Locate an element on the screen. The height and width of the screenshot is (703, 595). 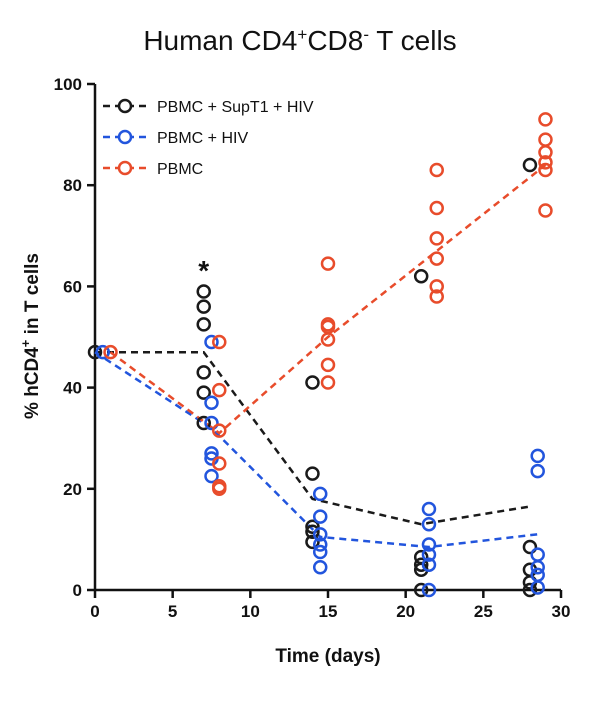
y-axis-title: % hCD4+ in T cells is located at coordinates (30, 336).